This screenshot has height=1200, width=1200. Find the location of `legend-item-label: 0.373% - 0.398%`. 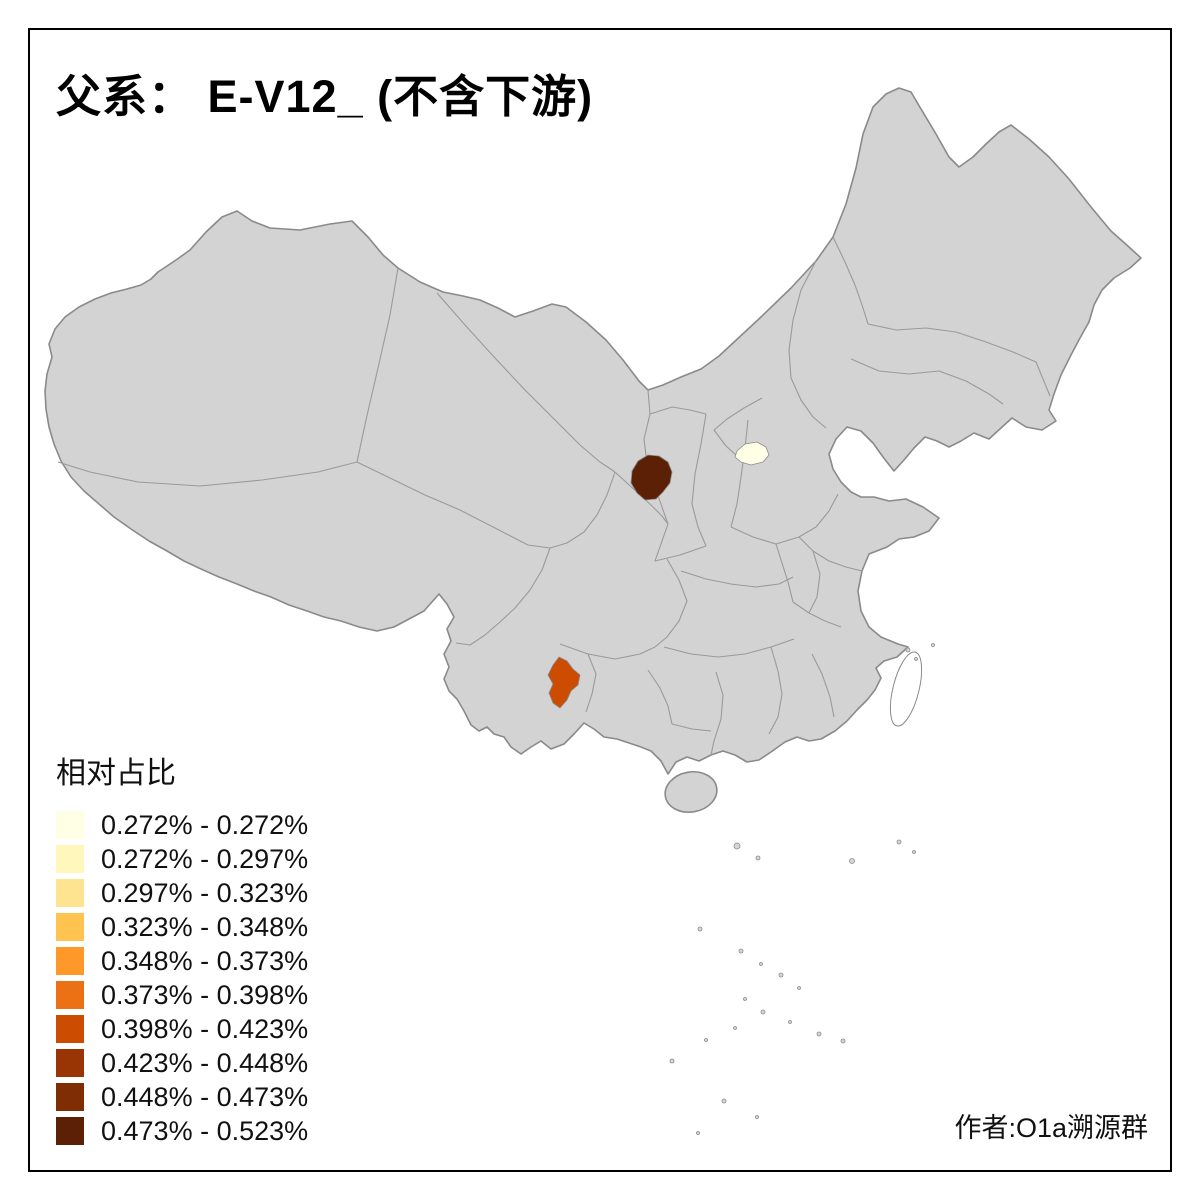

legend-item-label: 0.373% - 0.398% is located at coordinates (205, 994).